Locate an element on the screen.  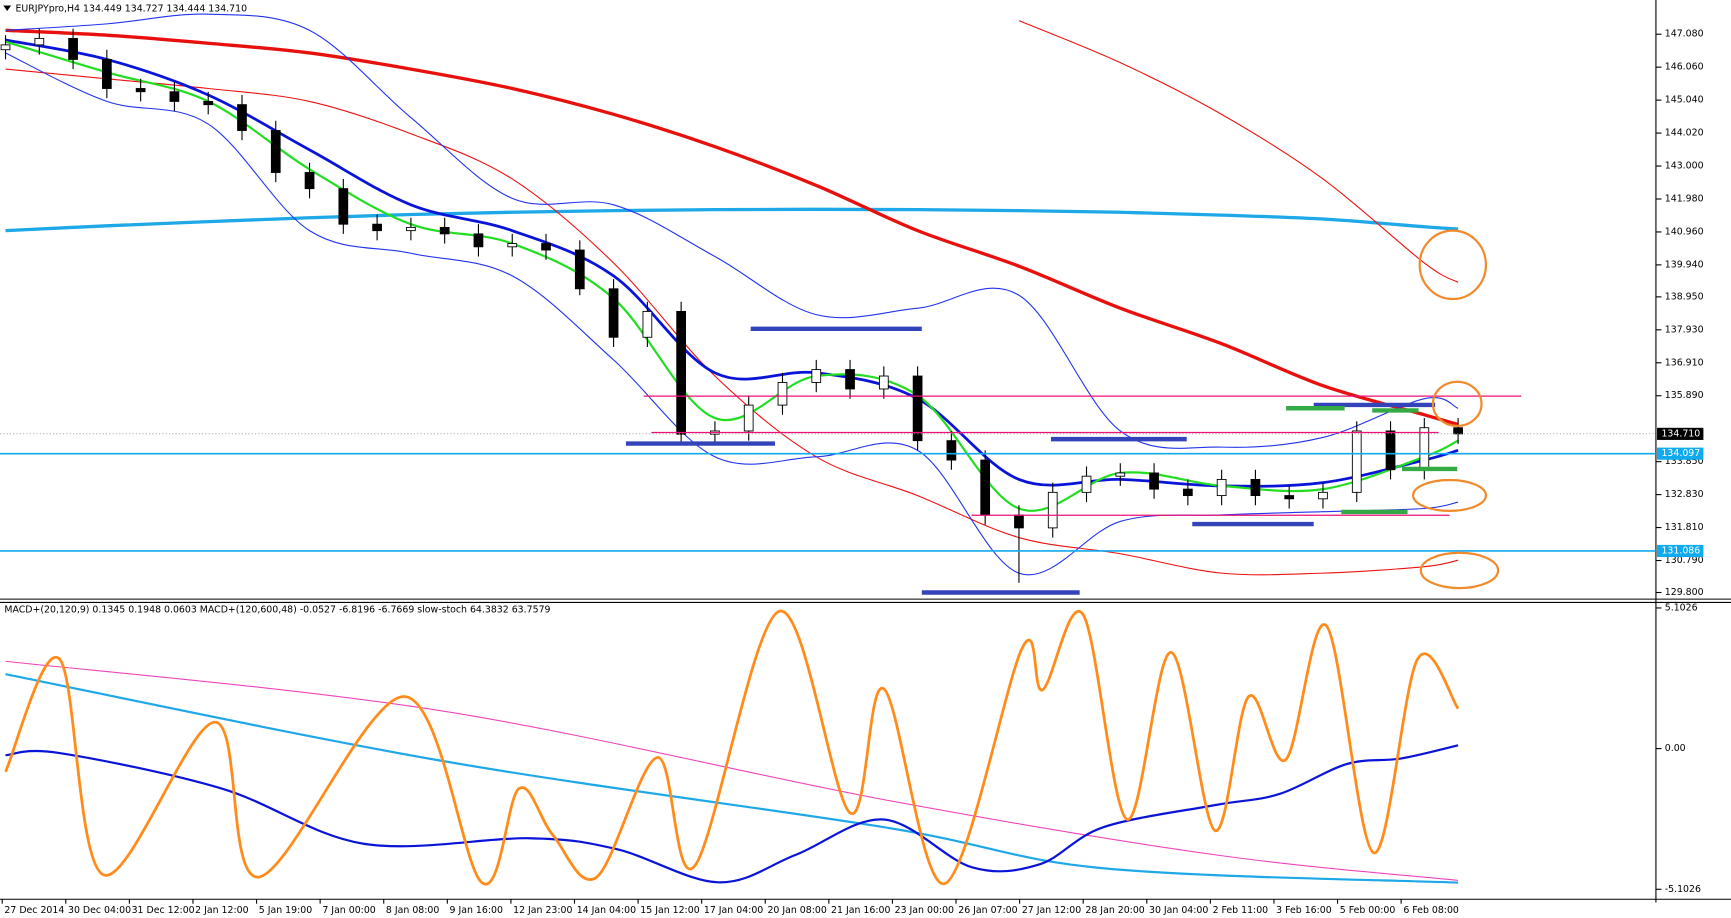
y-tick-label: 5.1026 is located at coordinates (1681, 607).